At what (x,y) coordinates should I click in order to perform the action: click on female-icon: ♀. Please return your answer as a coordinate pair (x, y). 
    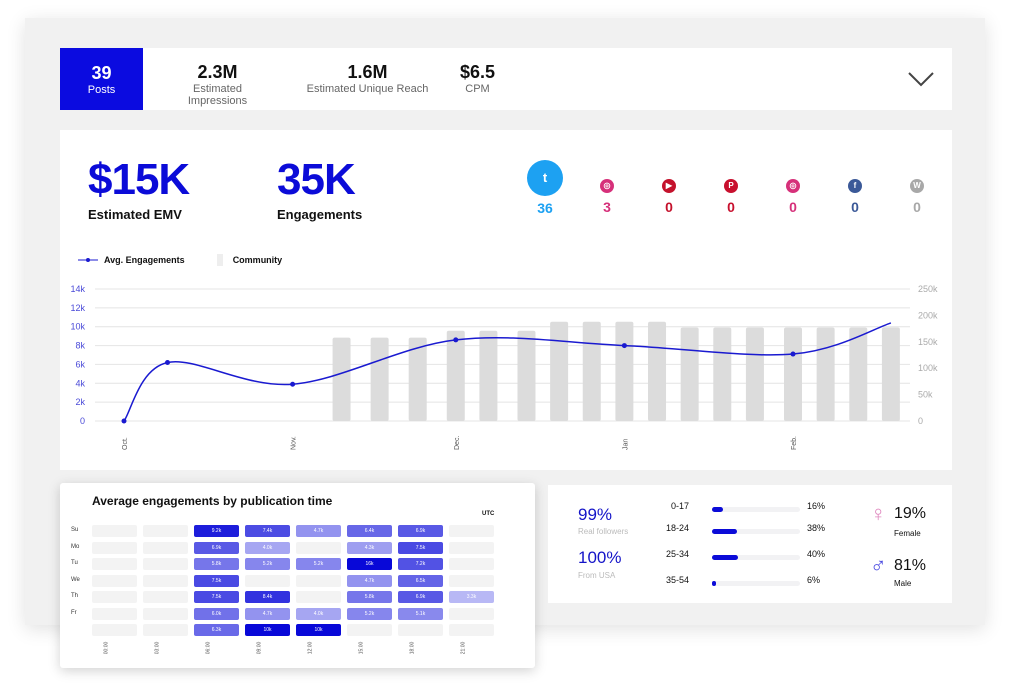
    Looking at the image, I should click on (878, 513).